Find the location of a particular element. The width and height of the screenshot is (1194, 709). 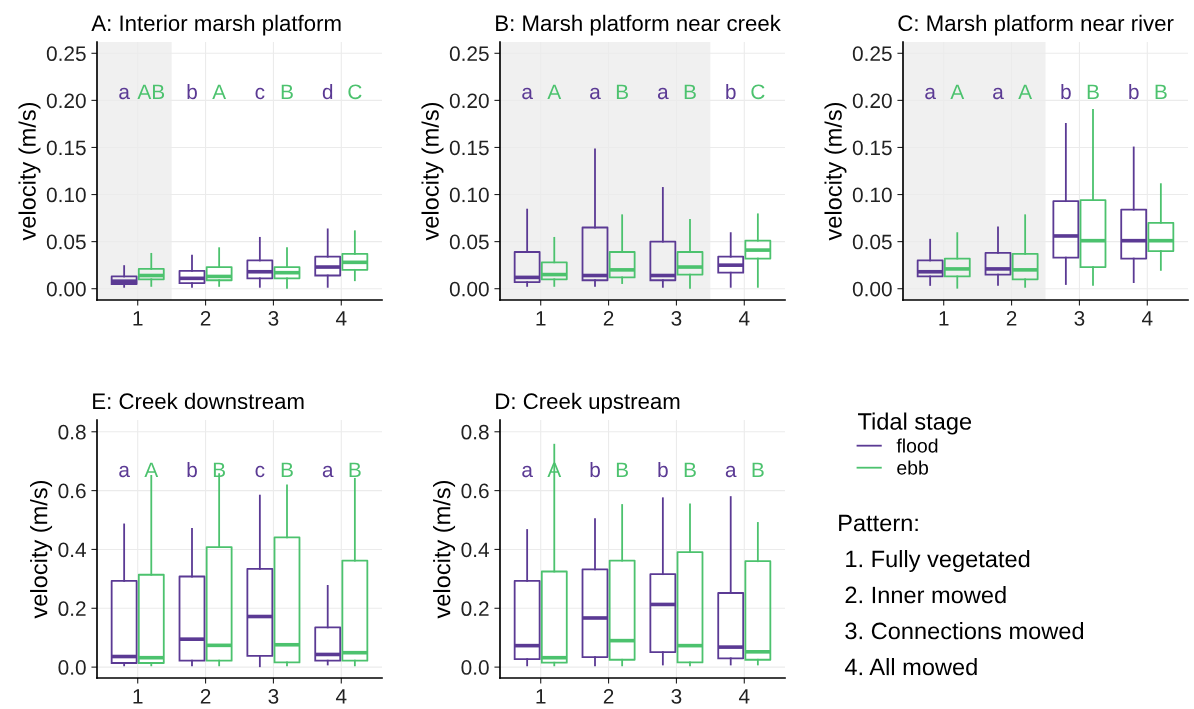

text: d is located at coordinates (327, 91).